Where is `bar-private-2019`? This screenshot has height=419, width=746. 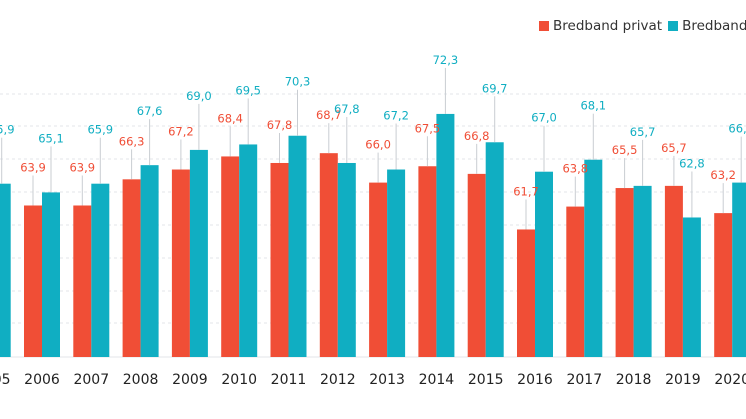 bar-private-2019 is located at coordinates (673, 271).